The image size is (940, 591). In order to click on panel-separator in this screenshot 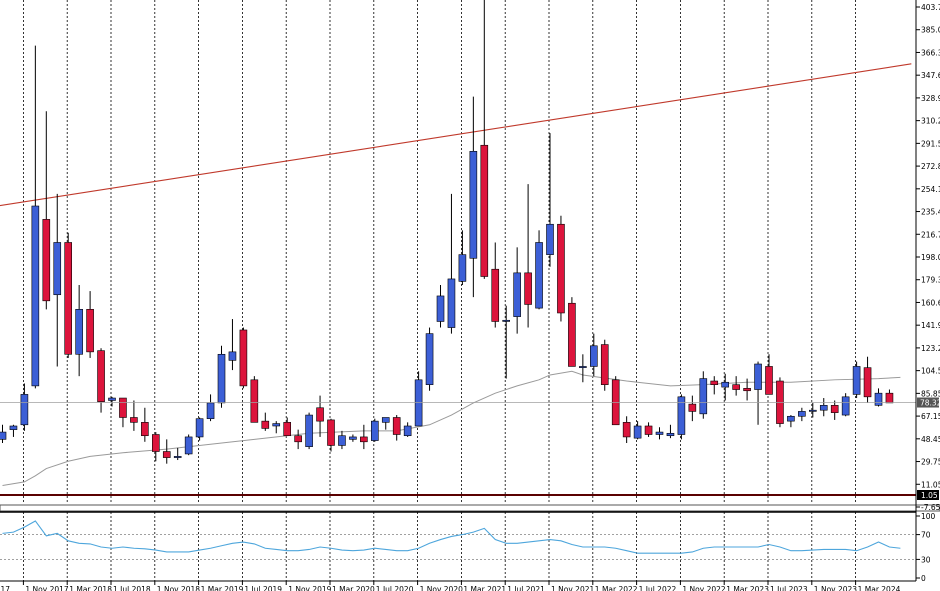, I will do `click(470, 508)`.